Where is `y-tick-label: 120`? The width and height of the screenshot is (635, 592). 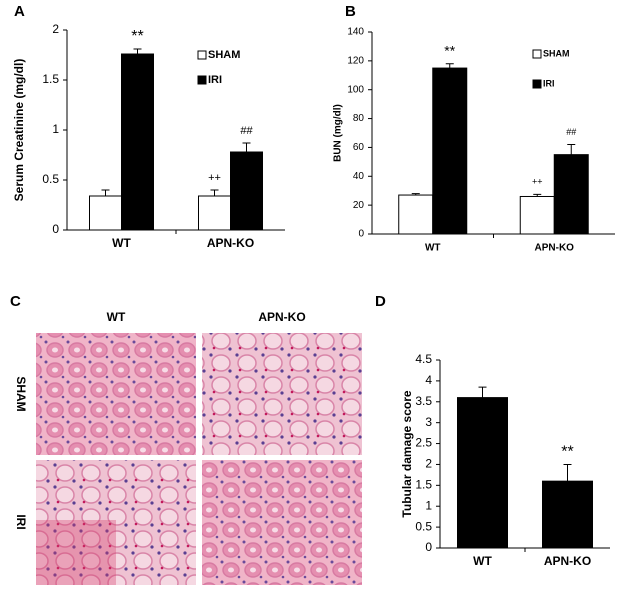
y-tick-label: 120 is located at coordinates (355, 60).